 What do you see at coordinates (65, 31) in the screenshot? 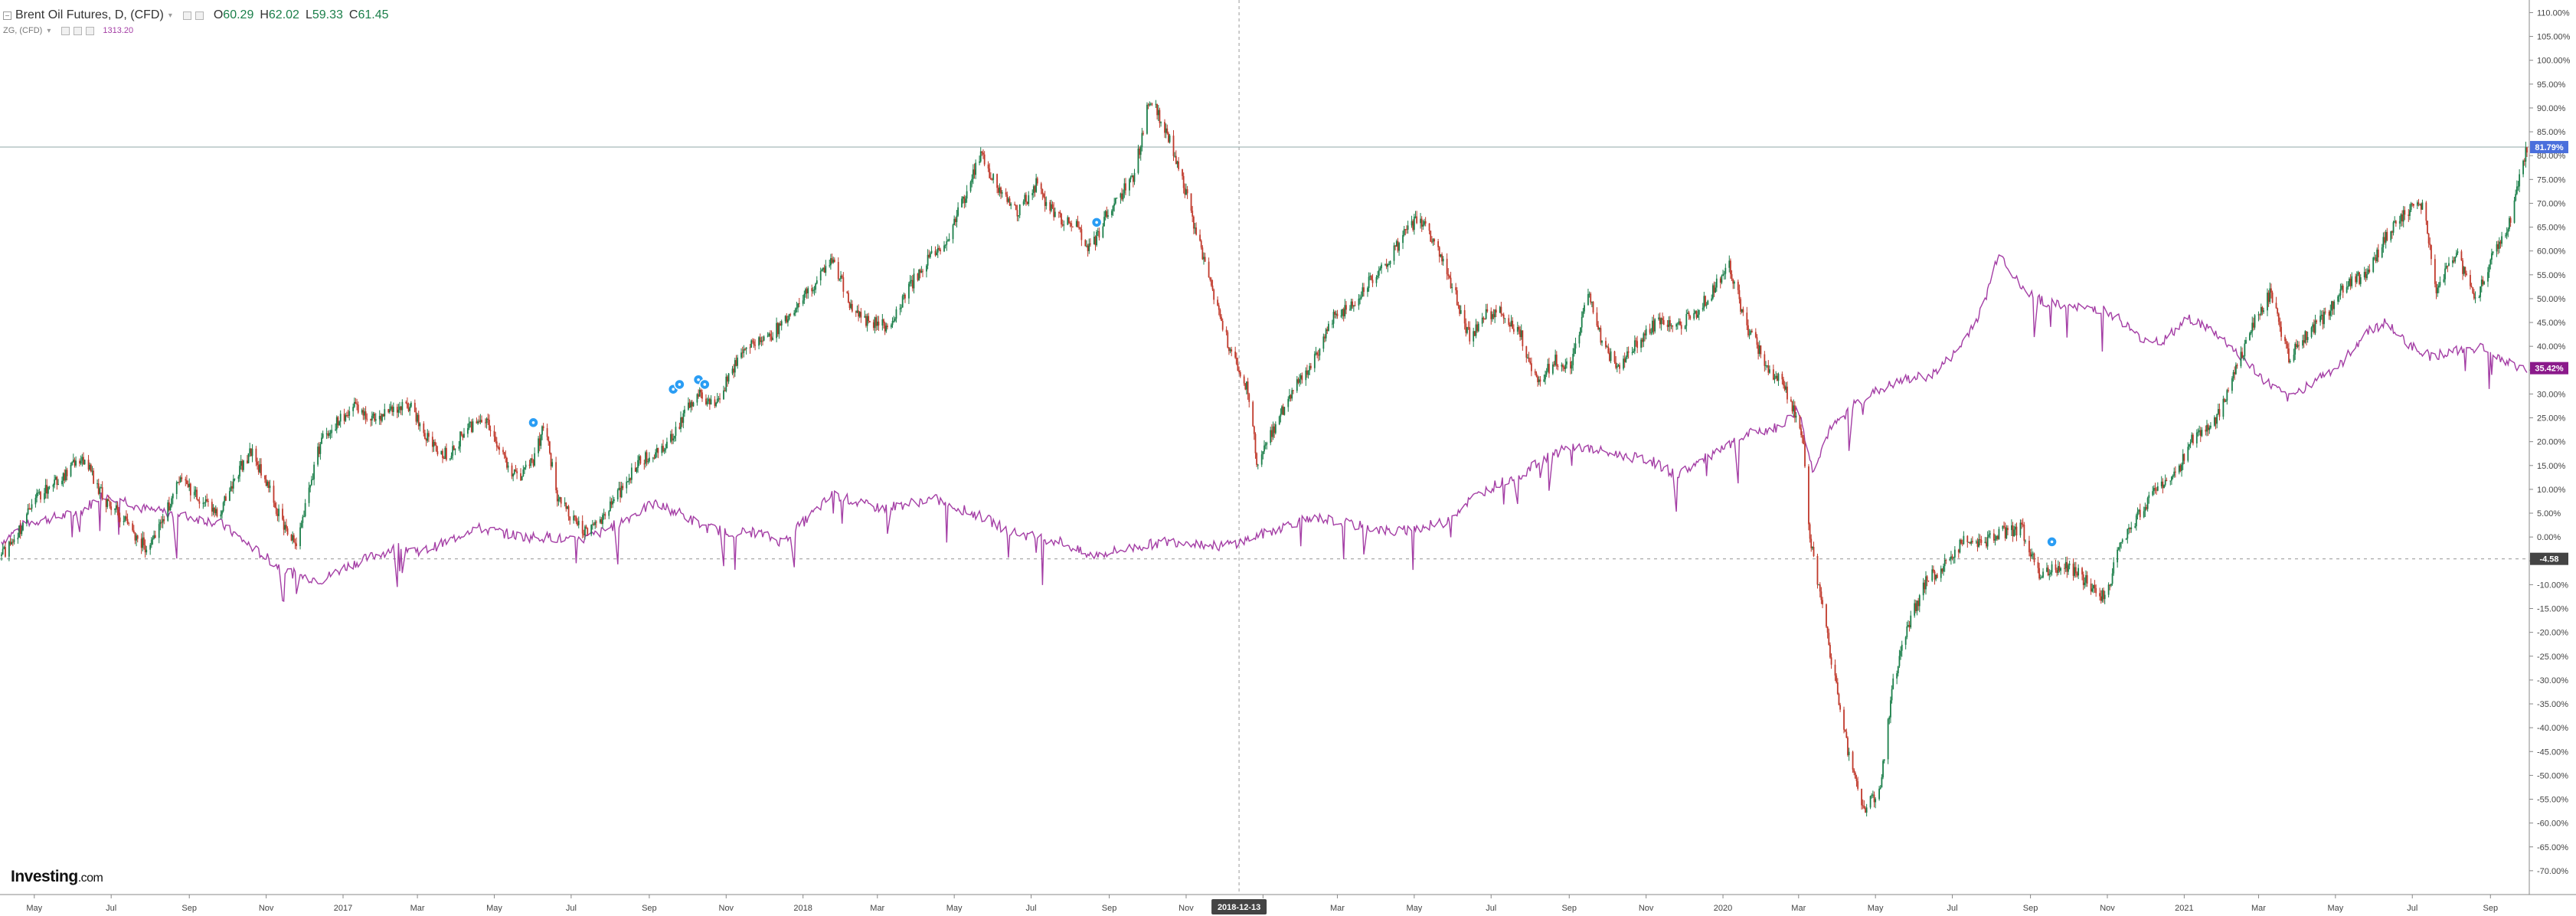
I see `compare-visibility-icon` at bounding box center [65, 31].